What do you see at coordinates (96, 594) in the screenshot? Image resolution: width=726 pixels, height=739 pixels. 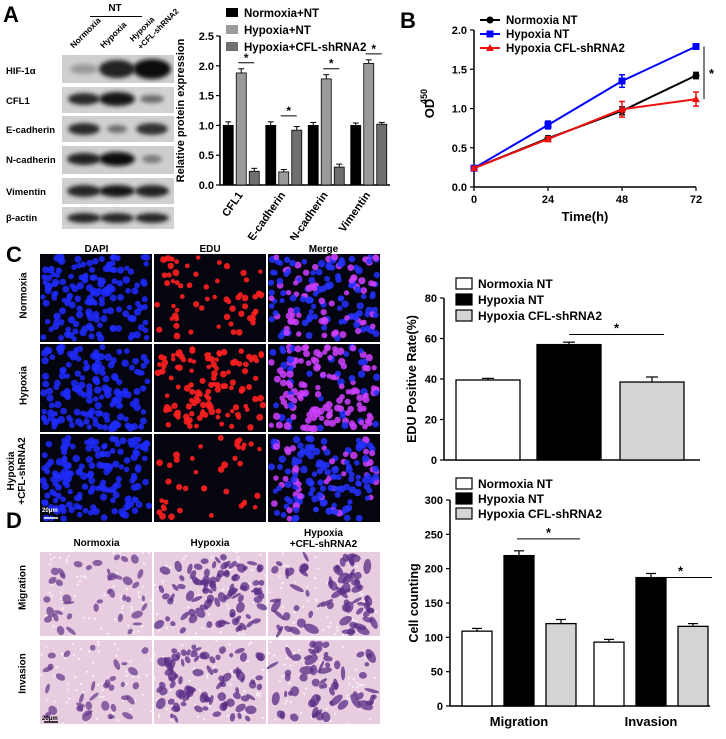 I see `image-background` at bounding box center [96, 594].